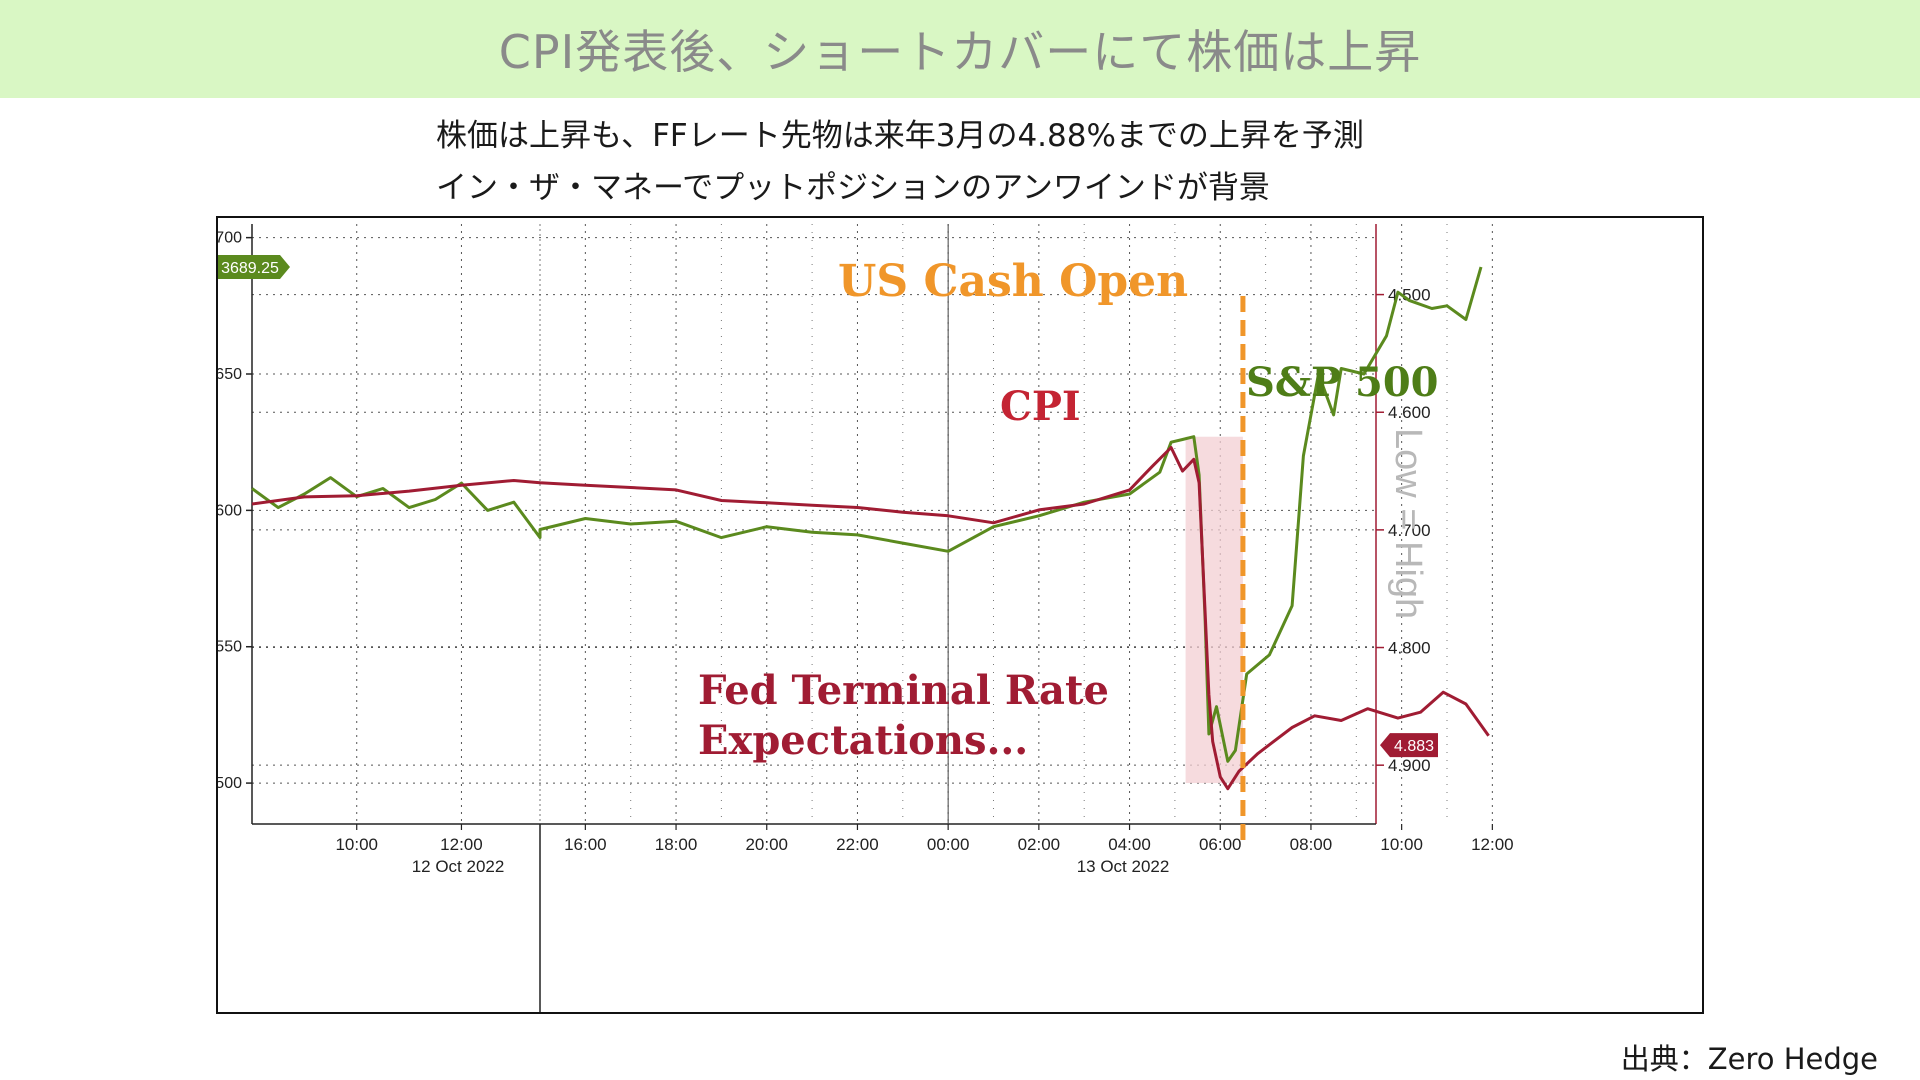  What do you see at coordinates (230, 783) in the screenshot?
I see `left-axis-tick-label: 3500` at bounding box center [230, 783].